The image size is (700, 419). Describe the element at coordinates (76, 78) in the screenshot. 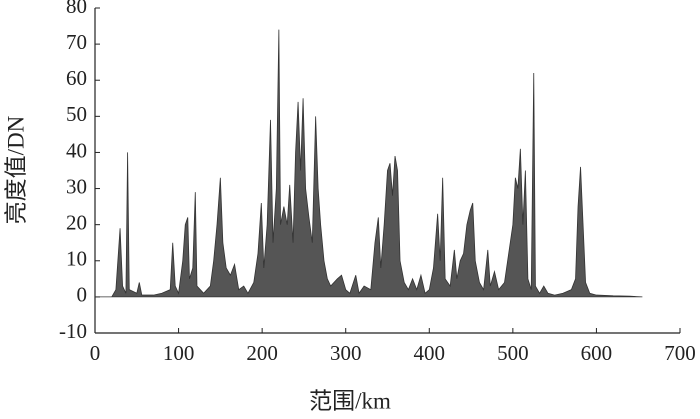

I see `y-tick-label: 60` at that location.